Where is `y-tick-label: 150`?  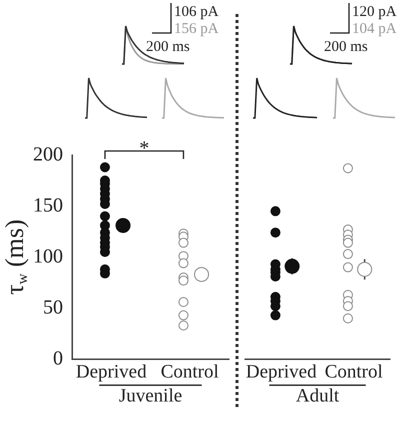
y-tick-label: 150 is located at coordinates (48, 205).